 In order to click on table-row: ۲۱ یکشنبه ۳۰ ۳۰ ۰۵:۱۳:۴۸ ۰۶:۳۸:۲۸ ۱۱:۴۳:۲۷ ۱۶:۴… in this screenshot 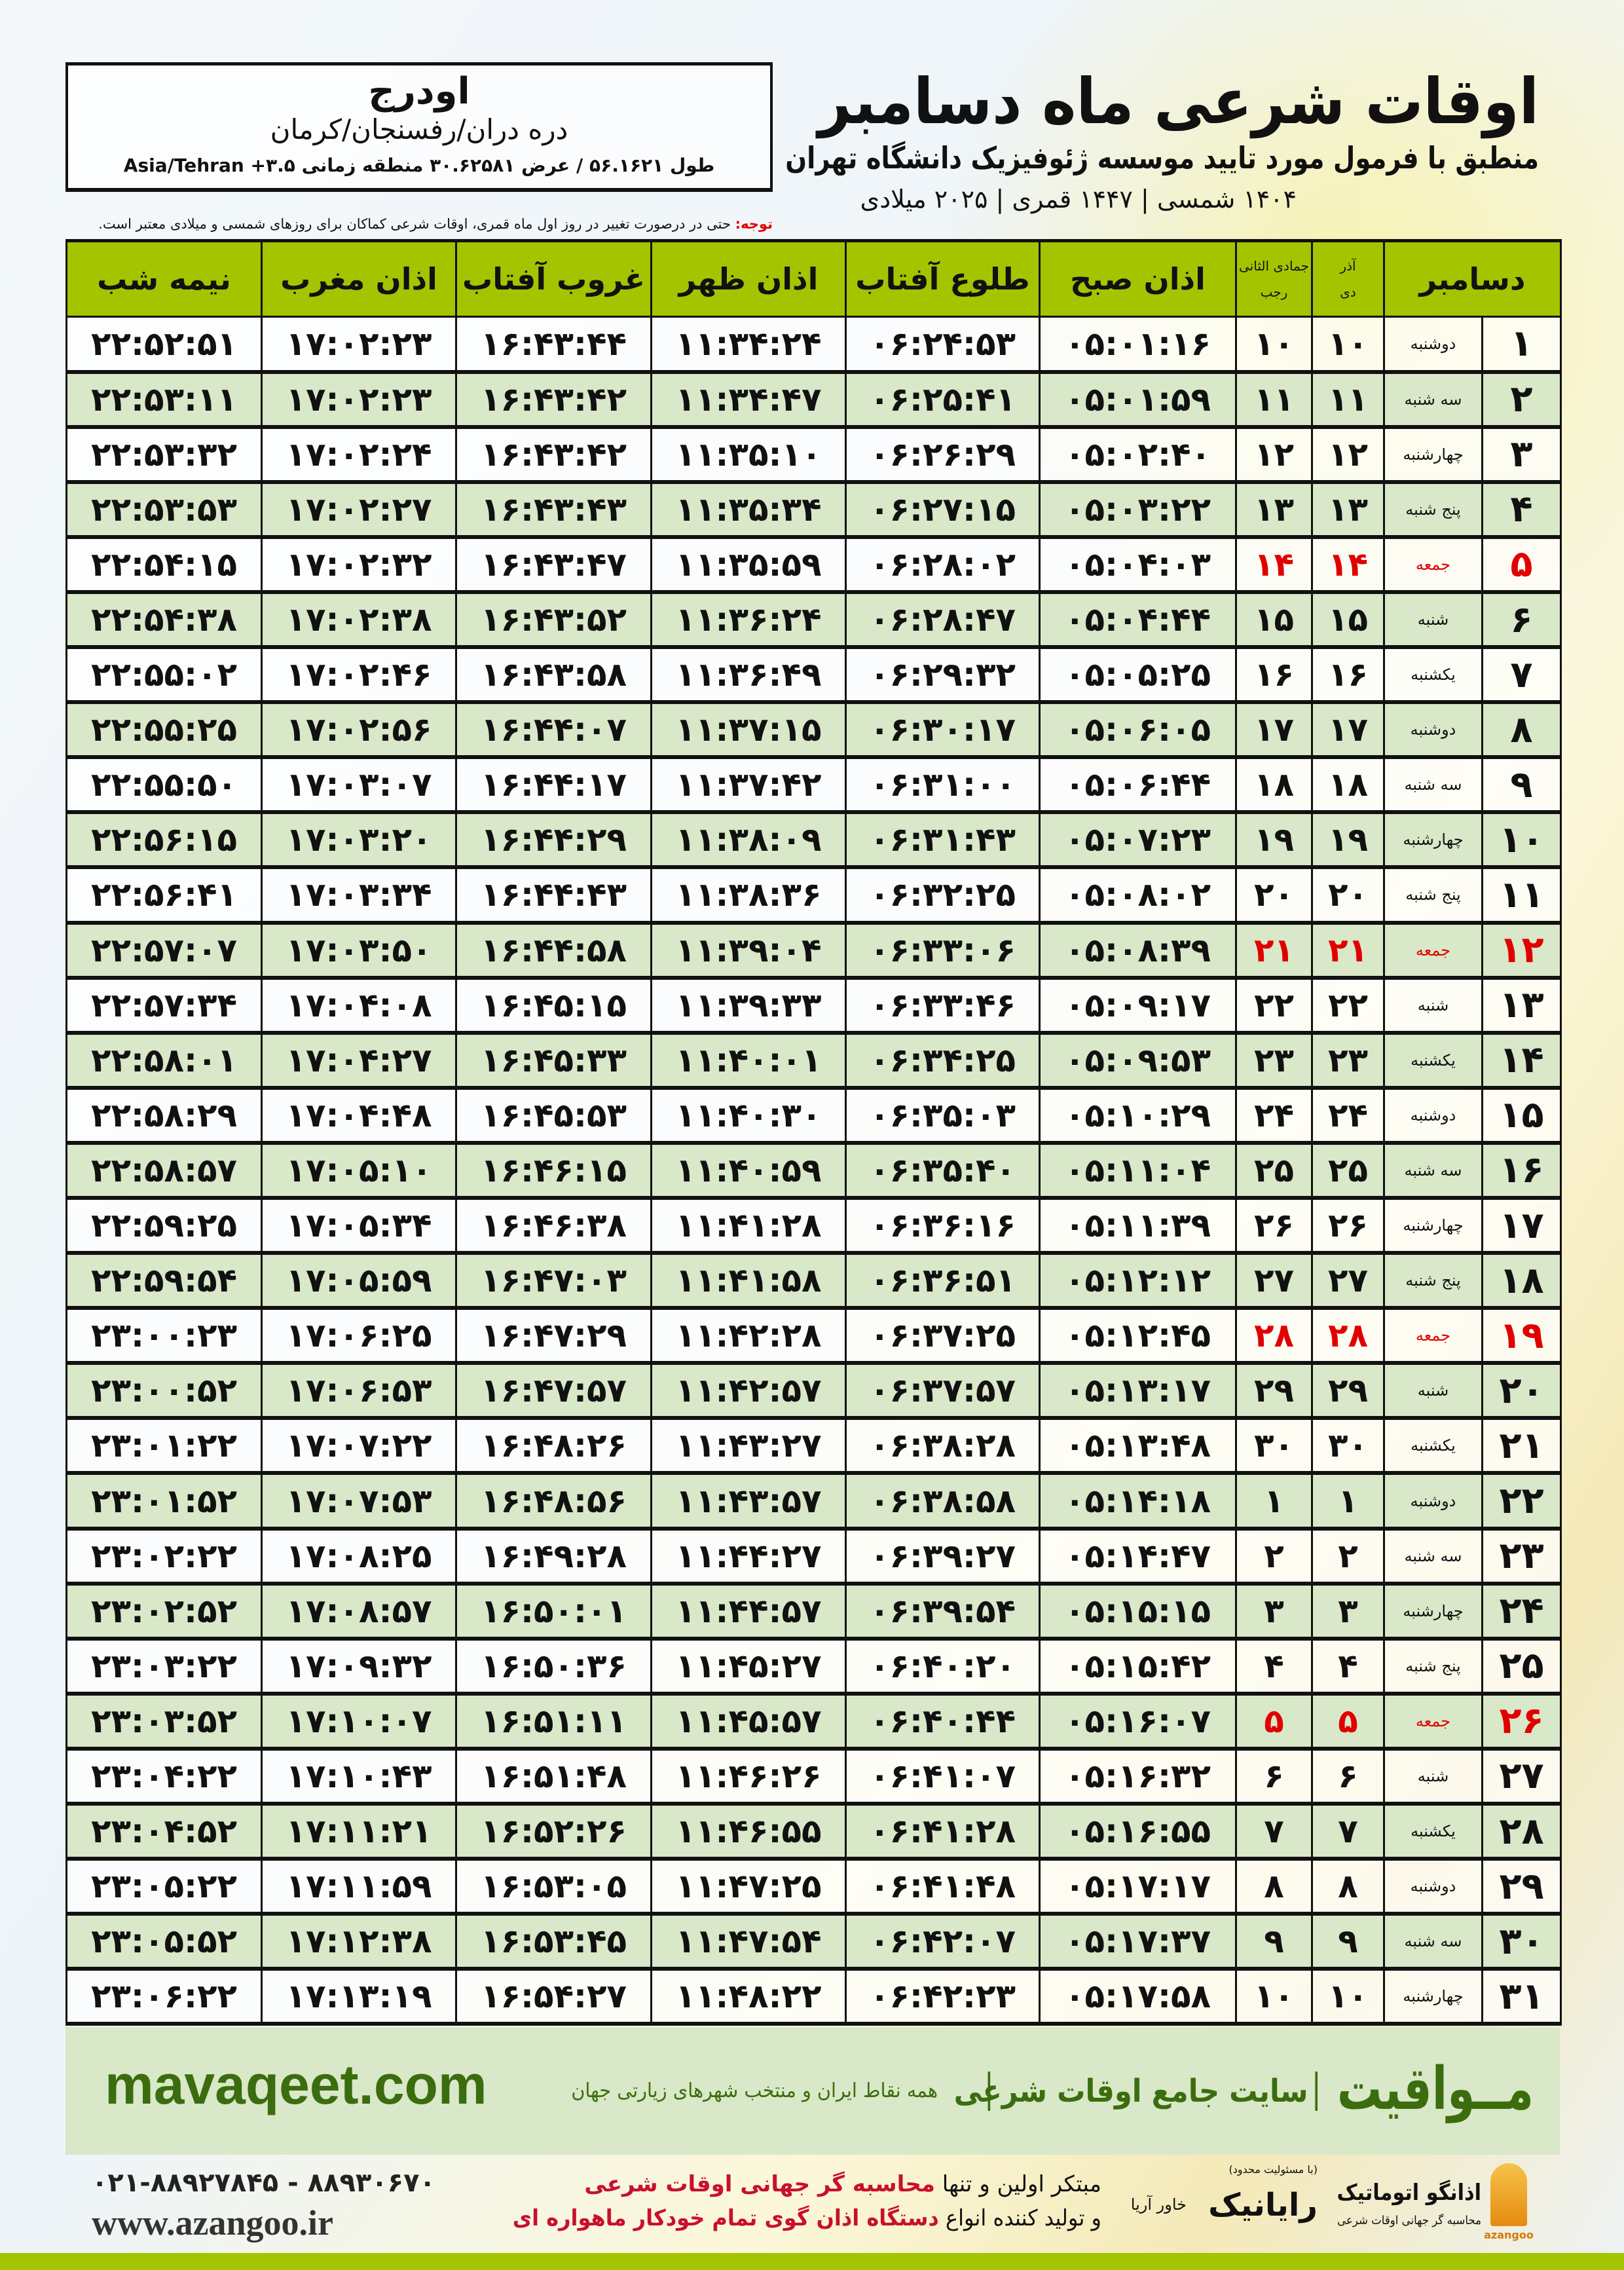, I will do `click(813, 1446)`.